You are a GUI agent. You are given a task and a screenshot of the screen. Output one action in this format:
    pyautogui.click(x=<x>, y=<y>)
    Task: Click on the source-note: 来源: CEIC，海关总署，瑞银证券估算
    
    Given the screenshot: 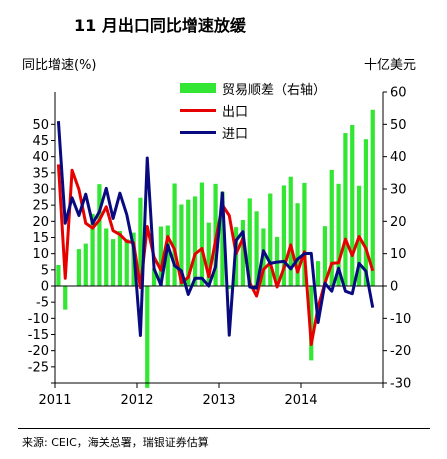 What is the action you would take?
    pyautogui.click(x=115, y=442)
    